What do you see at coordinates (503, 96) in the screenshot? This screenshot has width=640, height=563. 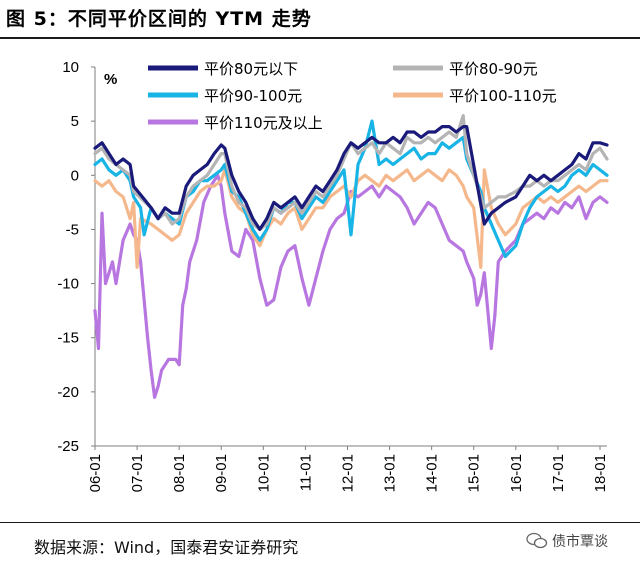 I see `legend-label: 平价100-110元` at bounding box center [503, 96].